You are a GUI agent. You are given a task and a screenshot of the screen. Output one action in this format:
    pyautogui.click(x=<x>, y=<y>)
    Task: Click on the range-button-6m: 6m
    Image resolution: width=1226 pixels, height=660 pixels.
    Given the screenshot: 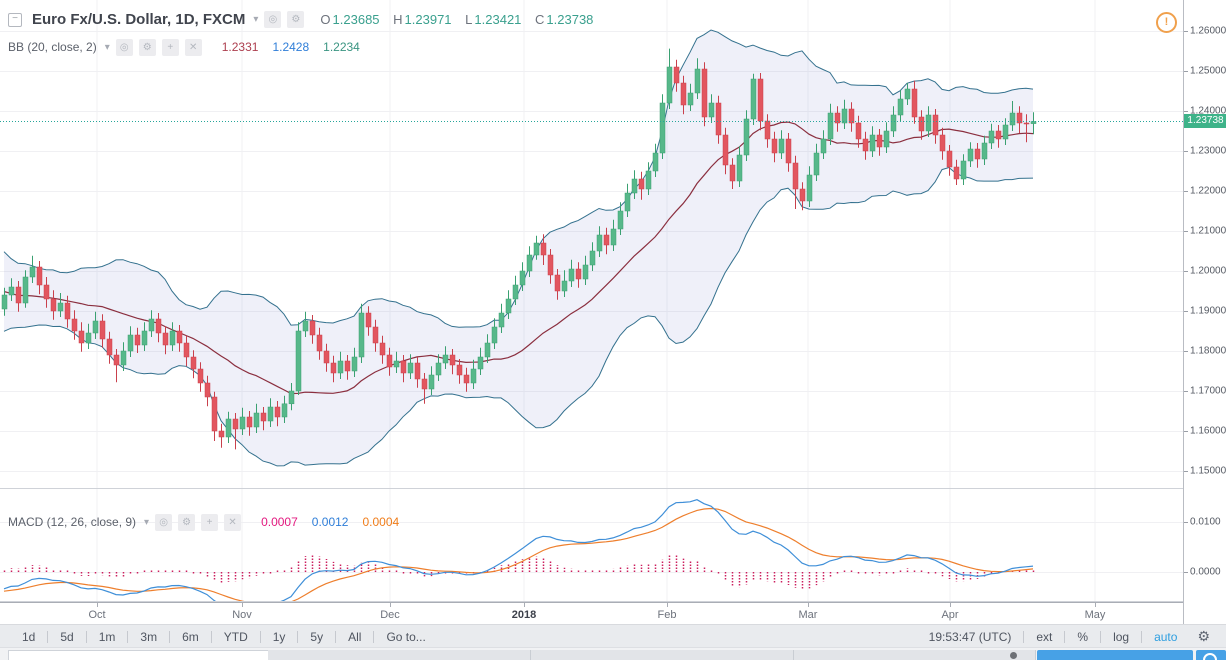 What is the action you would take?
    pyautogui.click(x=190, y=636)
    